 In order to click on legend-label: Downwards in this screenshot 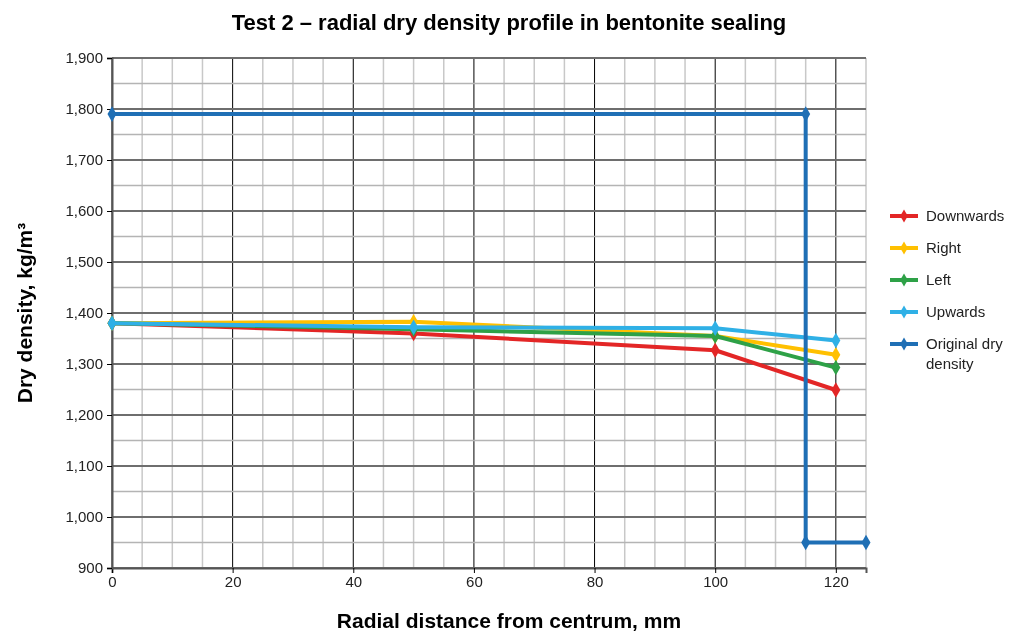, I will do `click(965, 215)`.